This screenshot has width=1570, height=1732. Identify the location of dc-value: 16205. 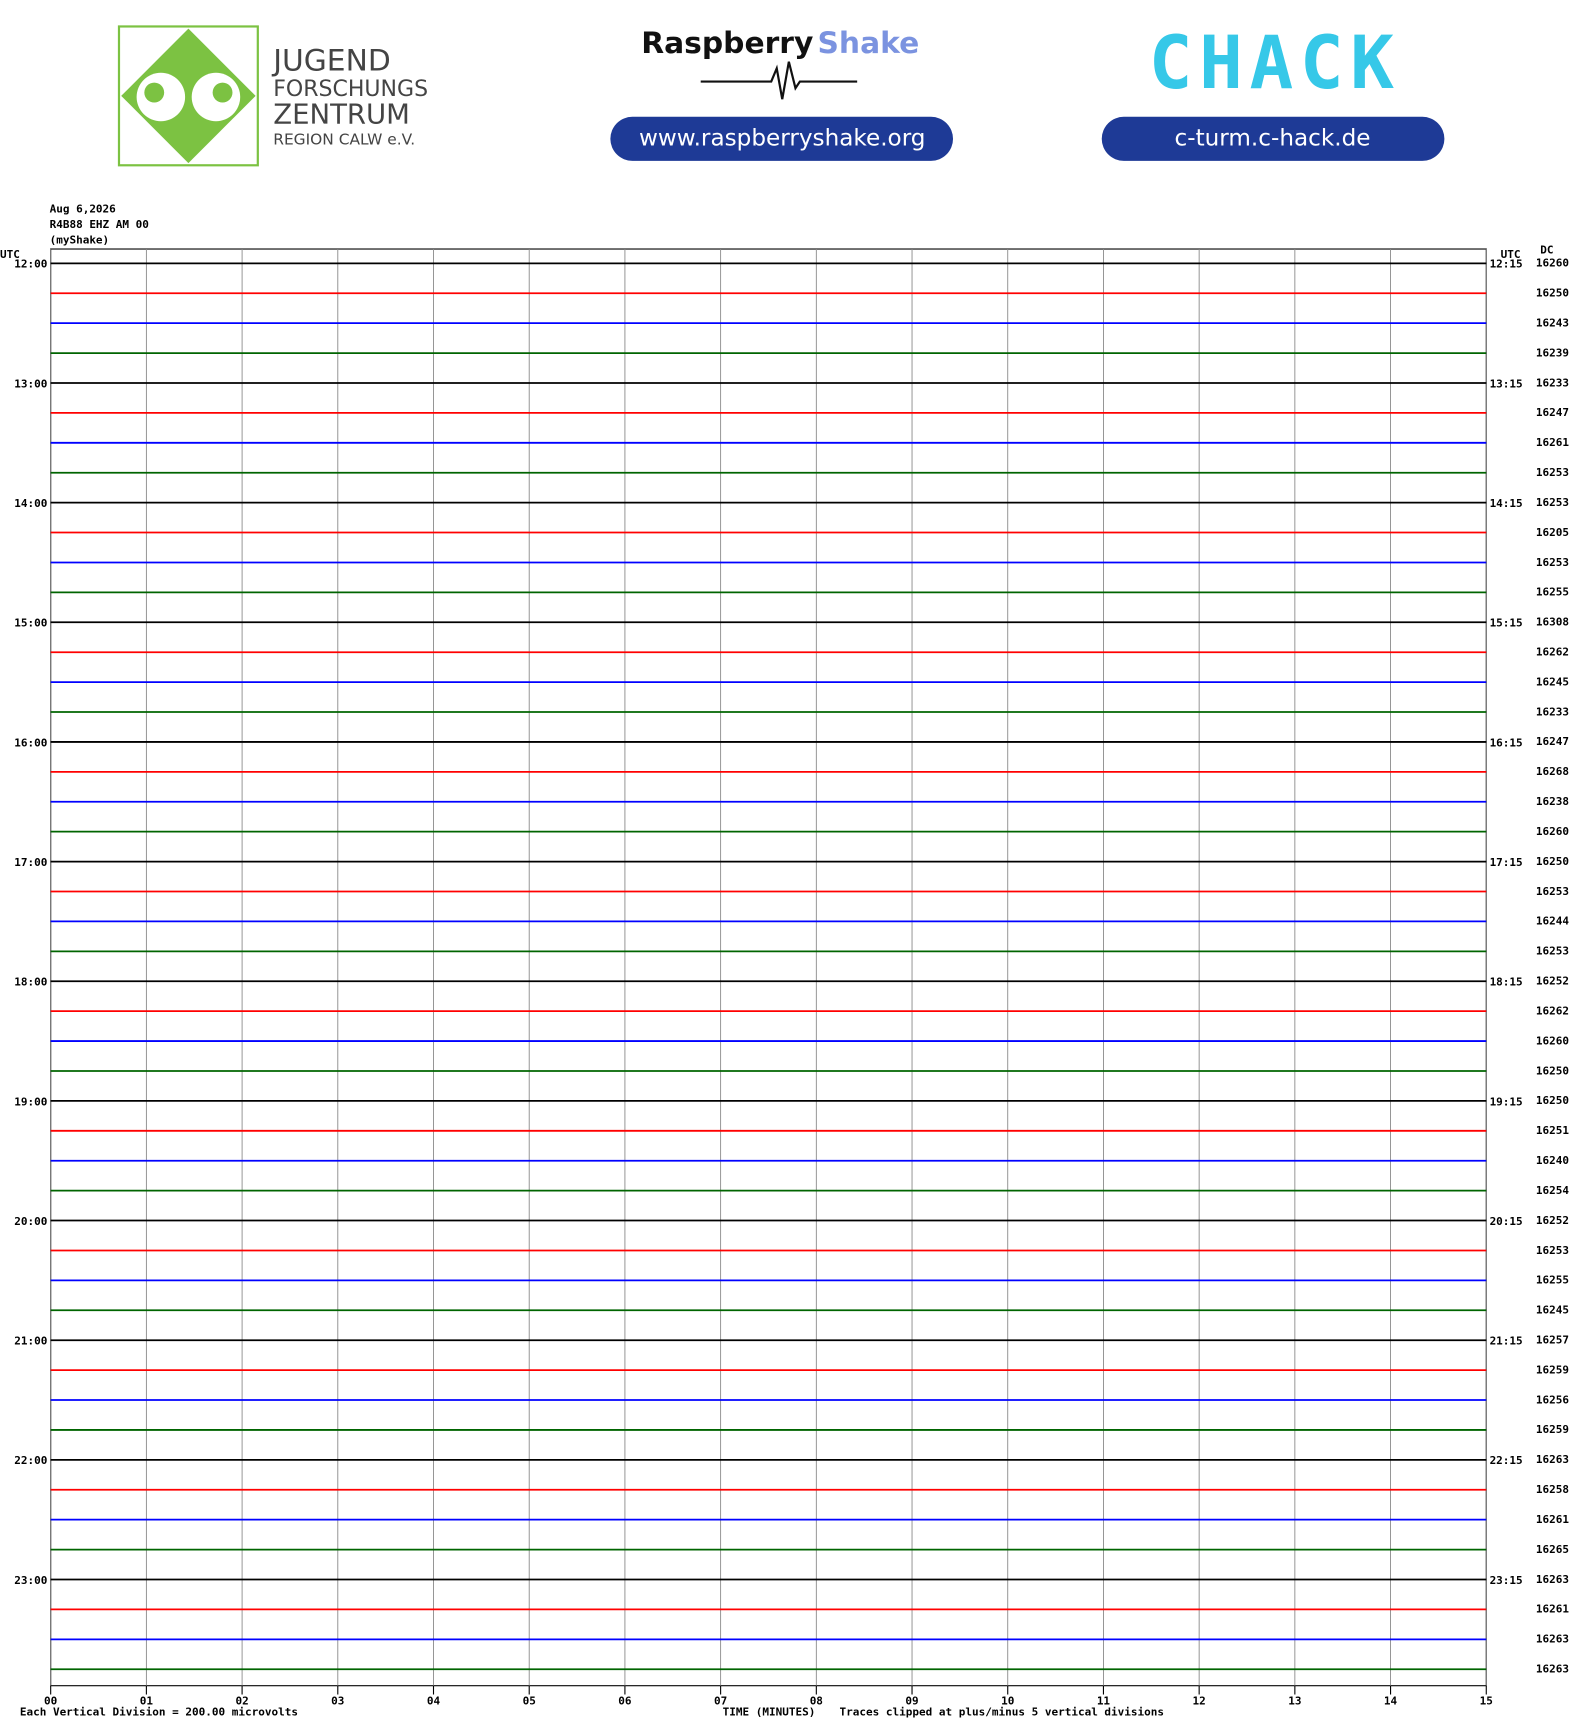
(1552, 532).